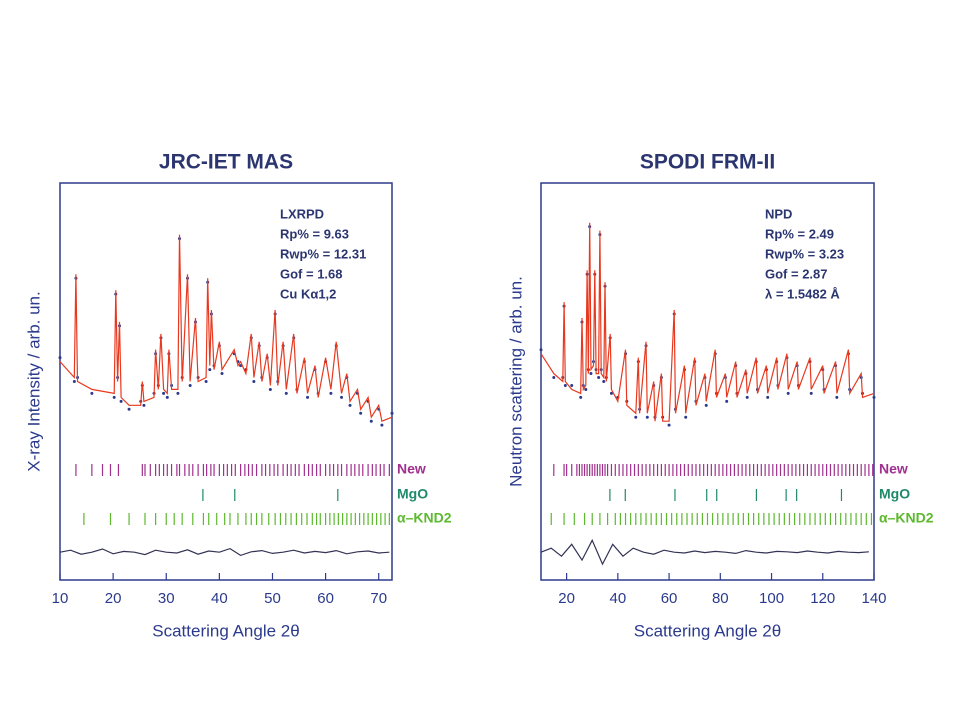 This screenshot has width=960, height=720. What do you see at coordinates (771, 598) in the screenshot?
I see `x-tick-label: 100` at bounding box center [771, 598].